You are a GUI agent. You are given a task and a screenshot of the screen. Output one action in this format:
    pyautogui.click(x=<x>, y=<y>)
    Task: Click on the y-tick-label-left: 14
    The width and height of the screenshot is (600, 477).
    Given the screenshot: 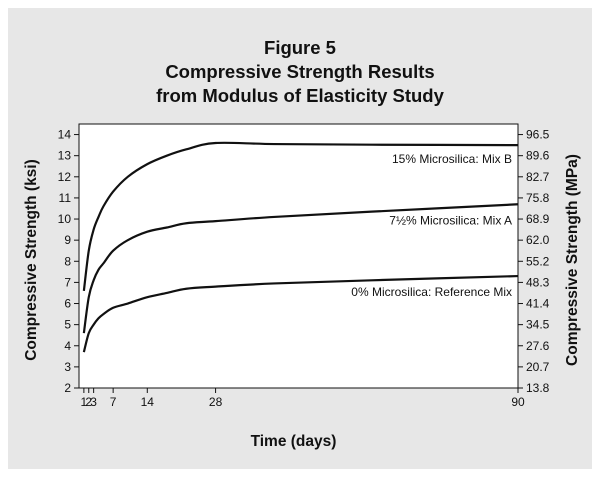 What is the action you would take?
    pyautogui.click(x=65, y=135)
    